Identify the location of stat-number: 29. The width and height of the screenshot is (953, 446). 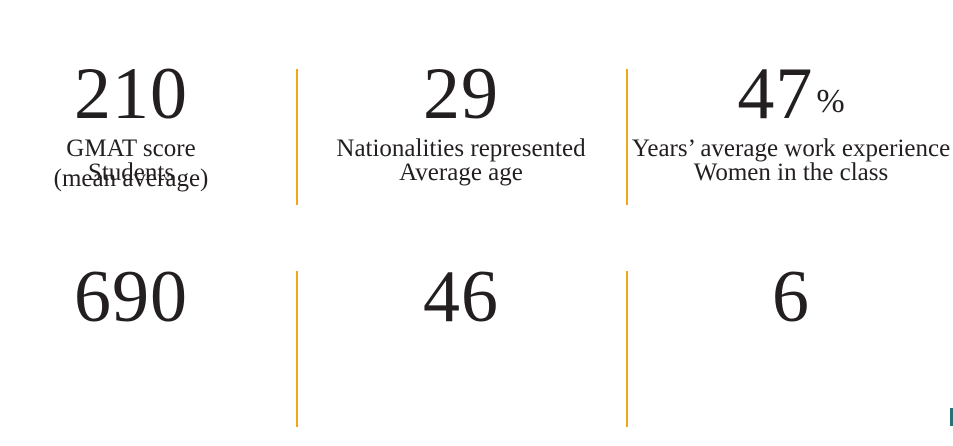
(461, 94).